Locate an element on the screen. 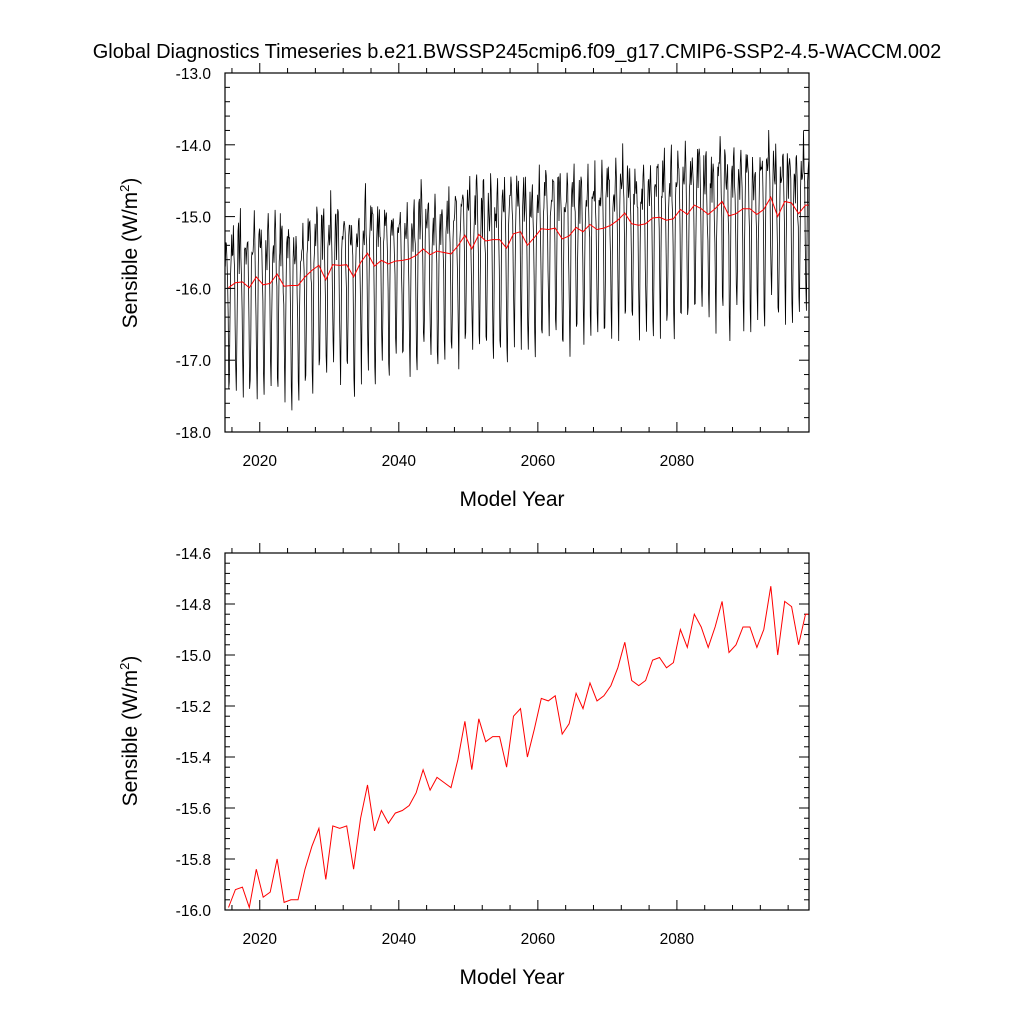  top-y-axis-label-end: ) is located at coordinates (130, 181).